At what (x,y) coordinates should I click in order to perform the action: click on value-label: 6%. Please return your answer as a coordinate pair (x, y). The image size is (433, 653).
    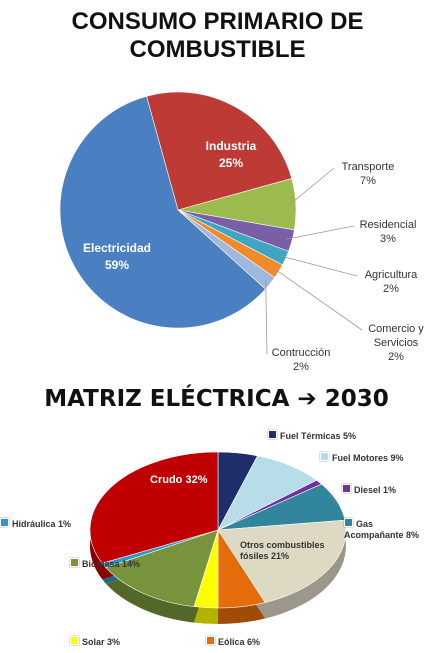
    Looking at the image, I should click on (254, 642).